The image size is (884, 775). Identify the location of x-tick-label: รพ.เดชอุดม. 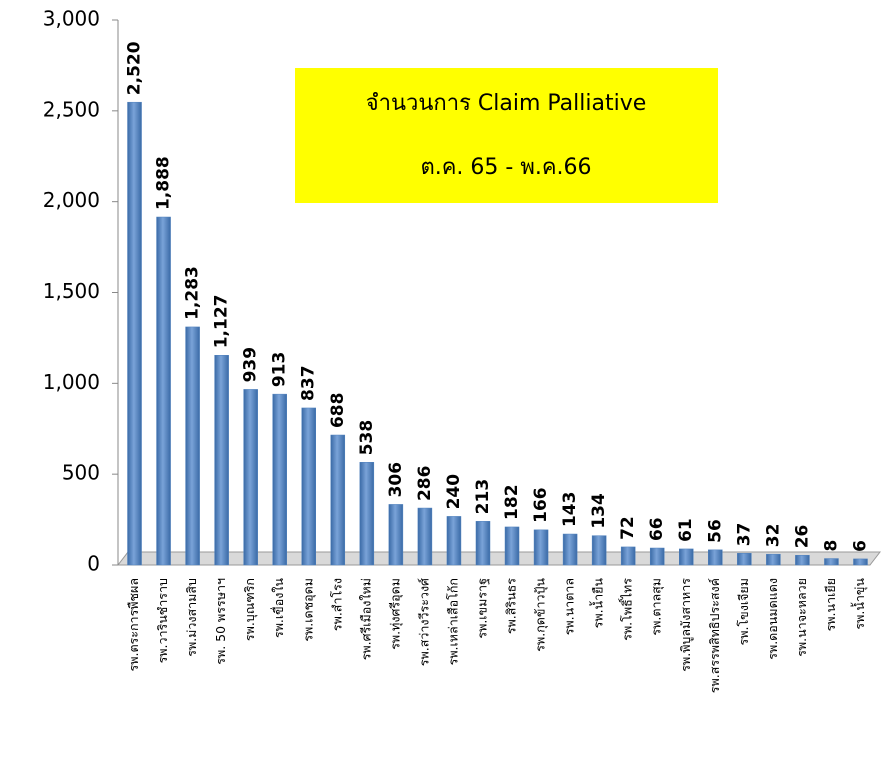
(308, 610).